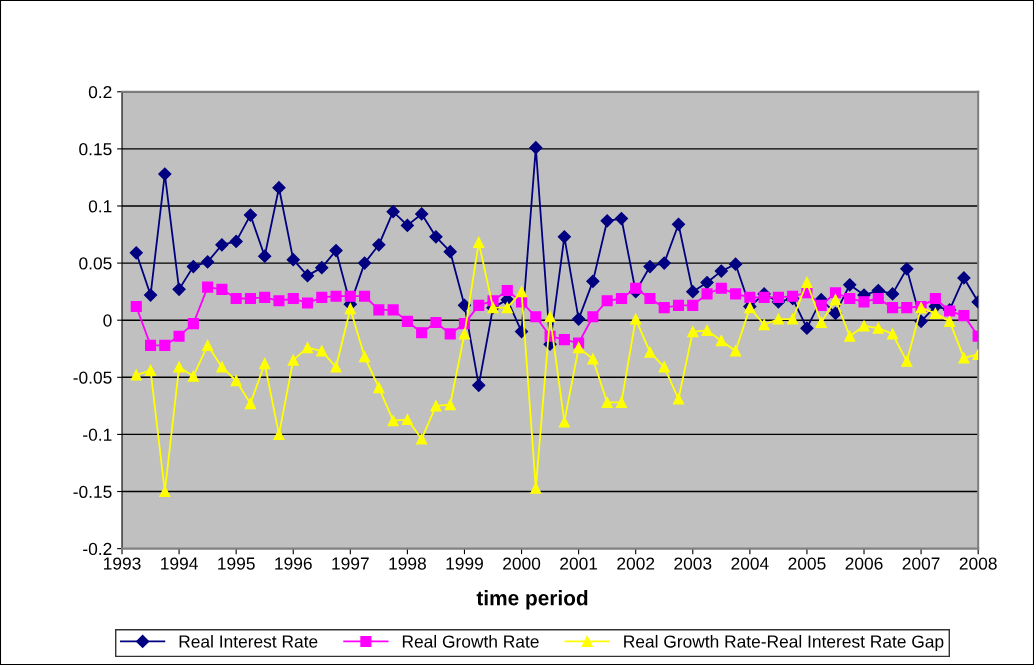  What do you see at coordinates (636, 563) in the screenshot?
I see `x-tick-label: 2002` at bounding box center [636, 563].